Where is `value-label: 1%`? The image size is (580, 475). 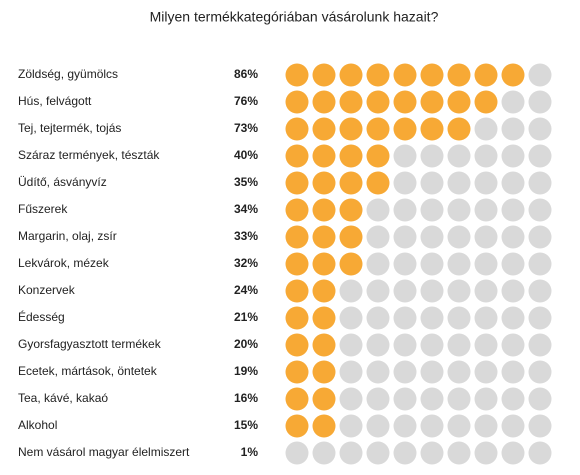
value-label: 1% is located at coordinates (250, 452).